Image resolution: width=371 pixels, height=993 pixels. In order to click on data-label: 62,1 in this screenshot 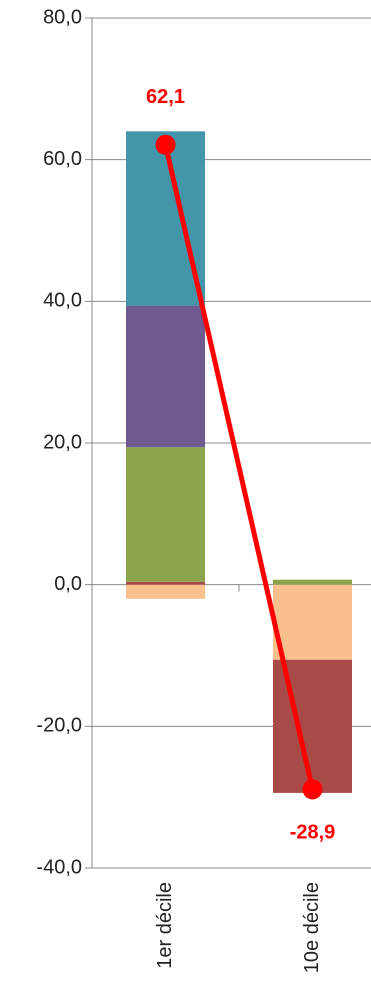, I will do `click(165, 97)`.